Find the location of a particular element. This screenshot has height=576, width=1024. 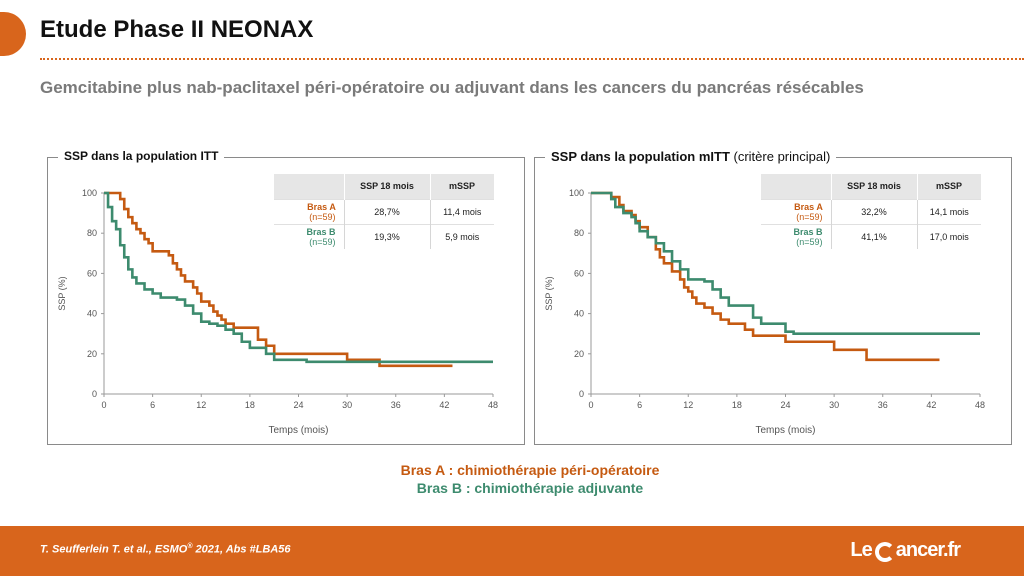

logo-text-left: Le is located at coordinates (861, 550).